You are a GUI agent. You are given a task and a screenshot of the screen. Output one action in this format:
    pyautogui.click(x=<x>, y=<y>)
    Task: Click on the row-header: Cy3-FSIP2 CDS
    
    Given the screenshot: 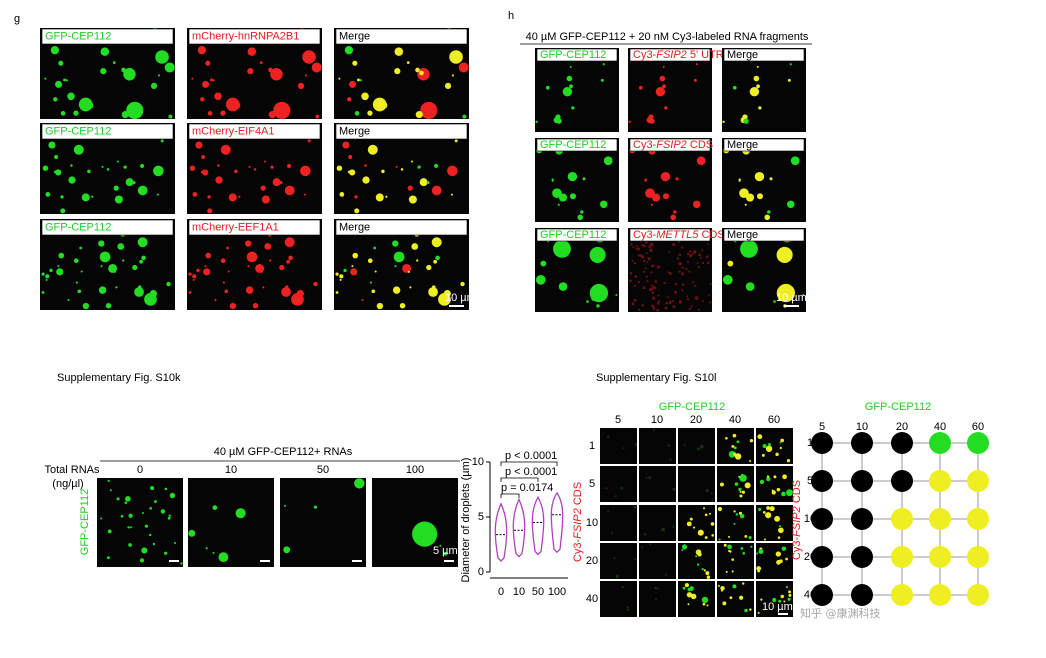 What is the action you would take?
    pyautogui.click(x=797, y=520)
    